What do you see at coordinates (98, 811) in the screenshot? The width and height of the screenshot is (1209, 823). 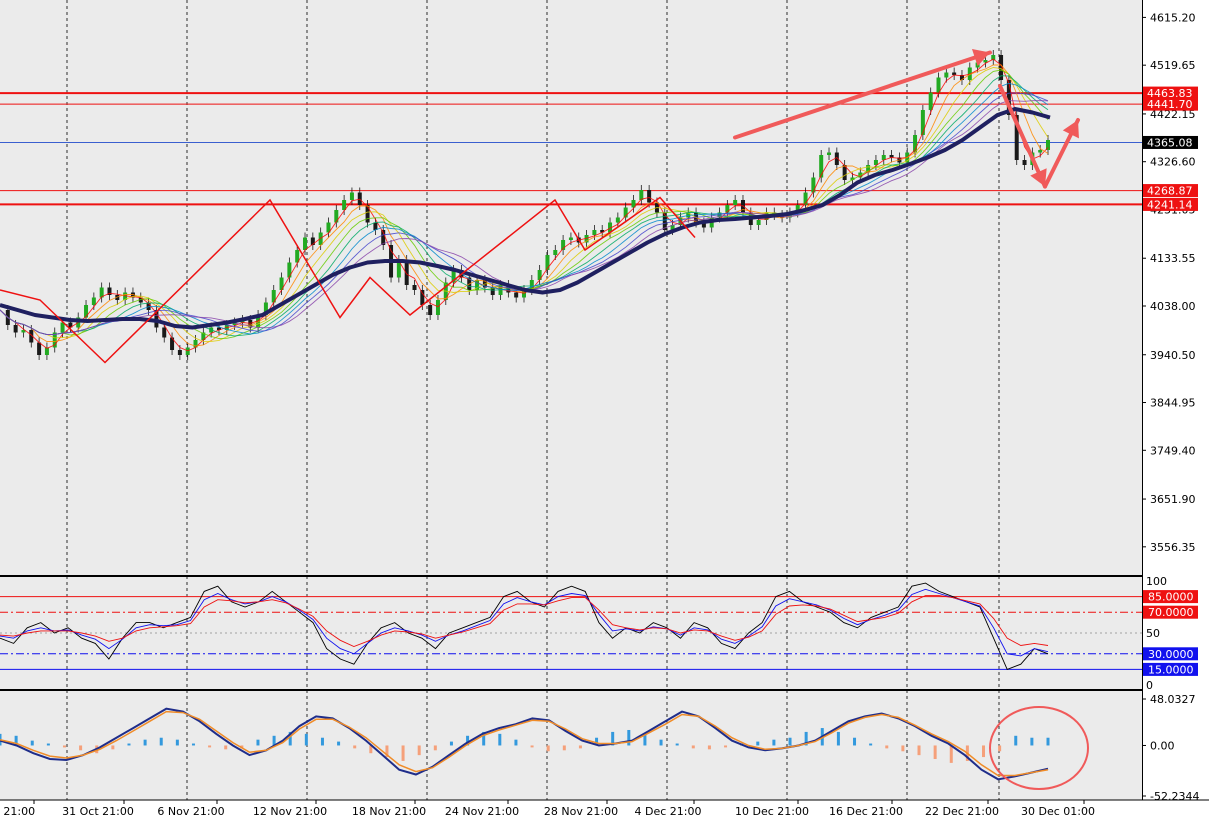 I see `date-label: 31 Oct 21:00` at bounding box center [98, 811].